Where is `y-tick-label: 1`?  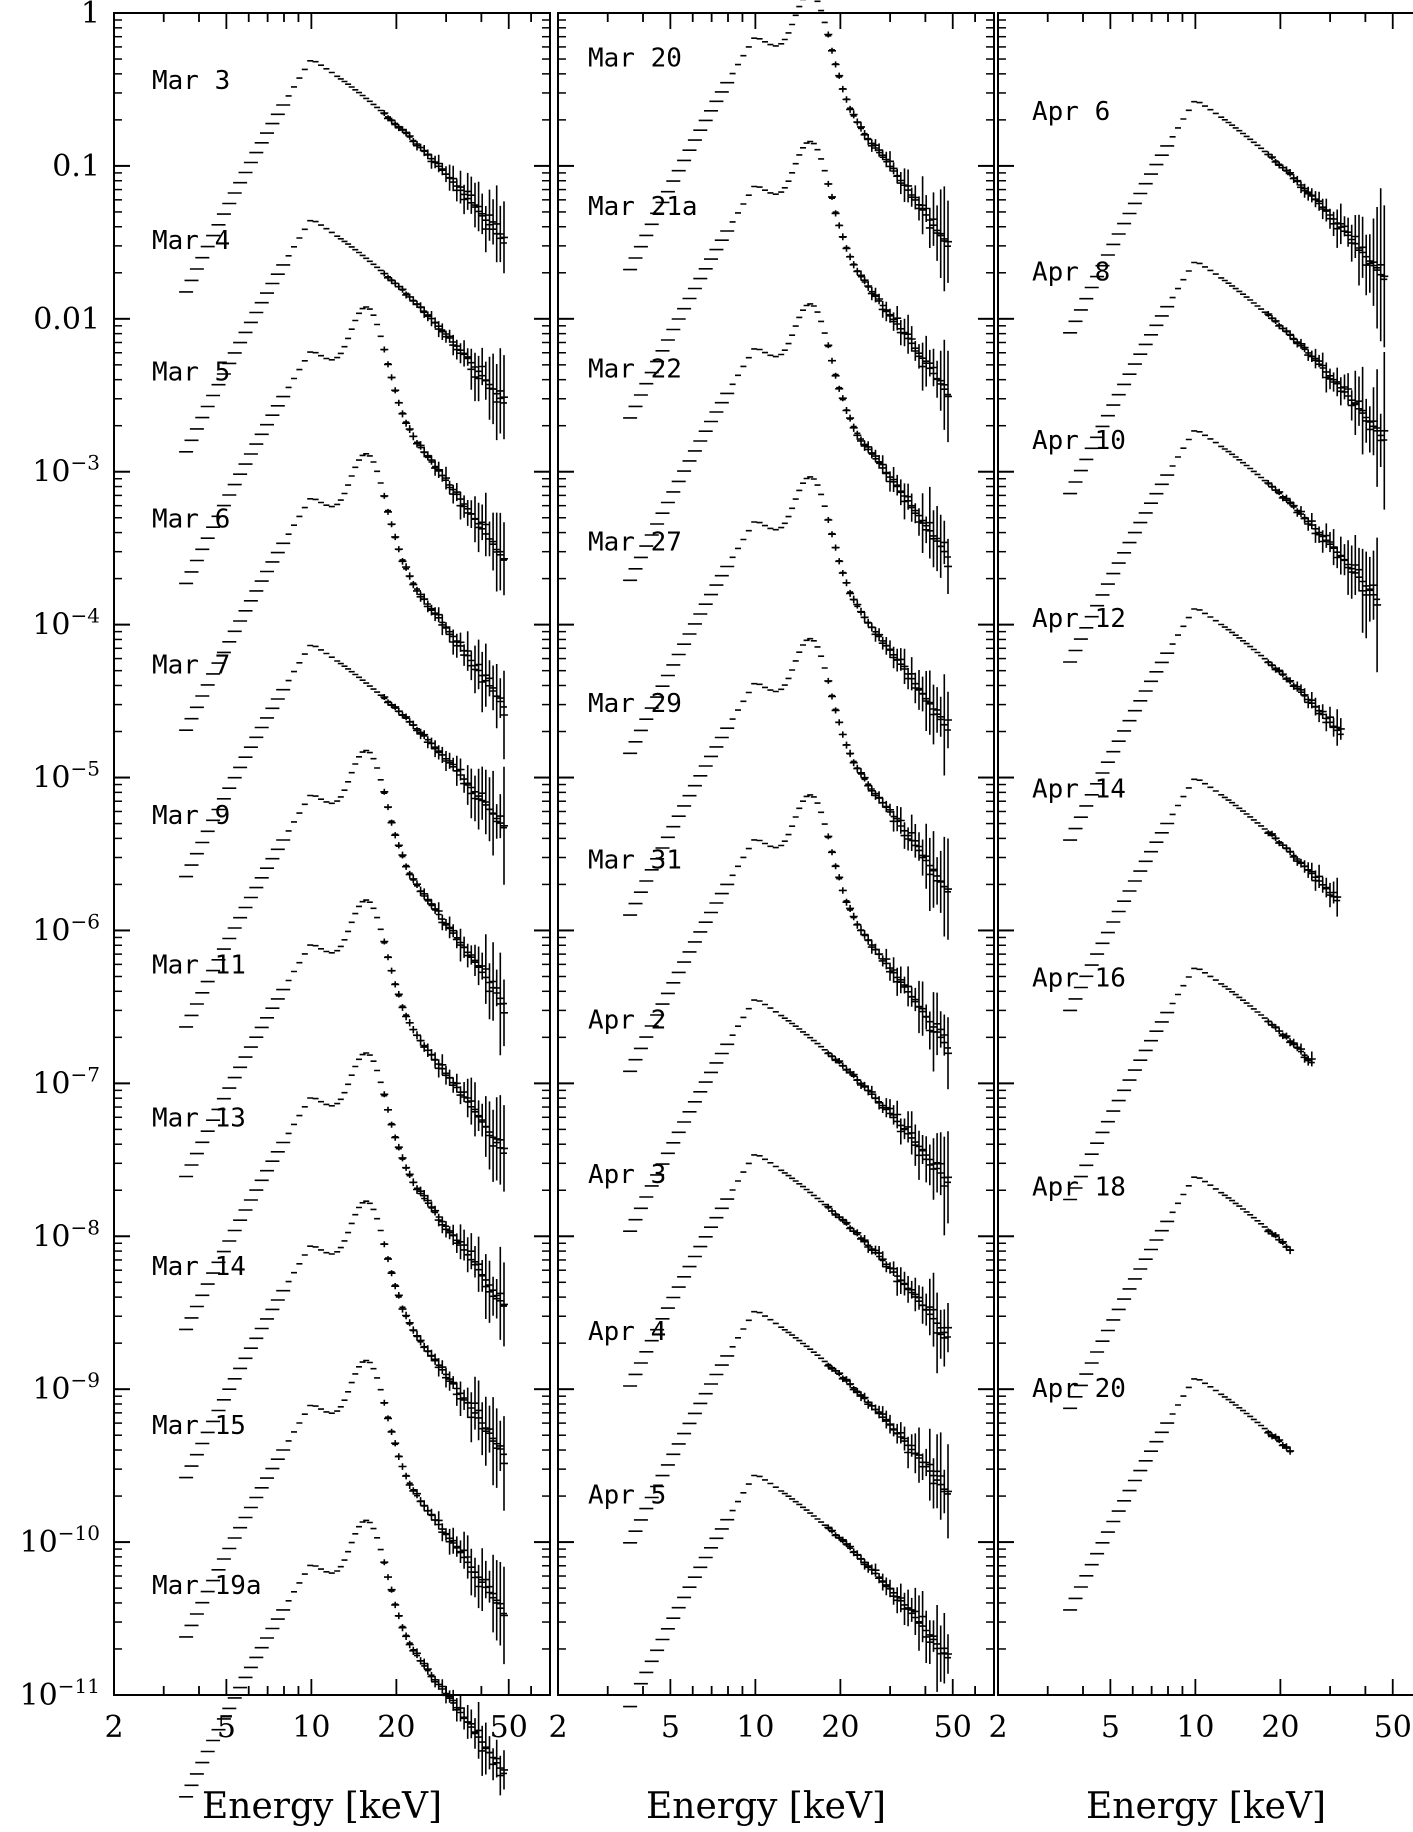 y-tick-label: 1 is located at coordinates (90, 15).